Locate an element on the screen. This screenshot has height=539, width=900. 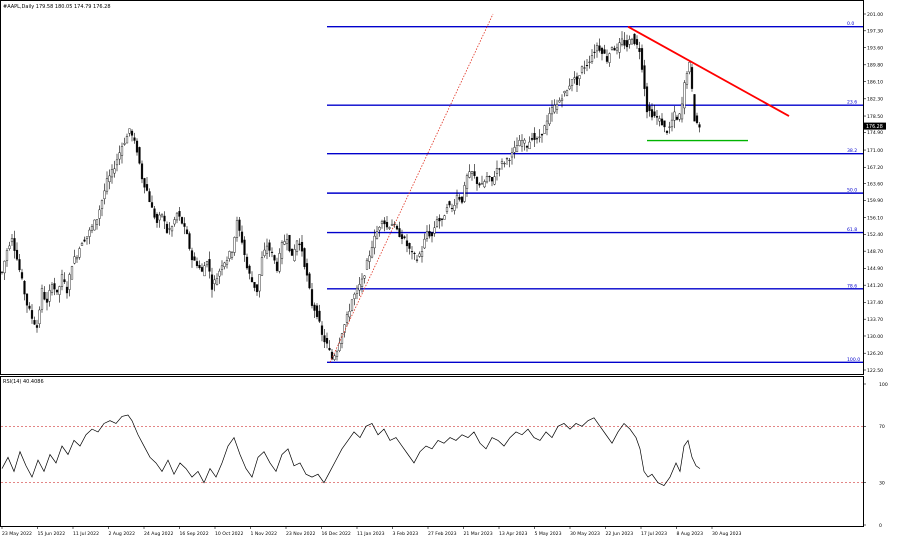
date-tick-label: 2 Aug 2022 is located at coordinates (122, 534).